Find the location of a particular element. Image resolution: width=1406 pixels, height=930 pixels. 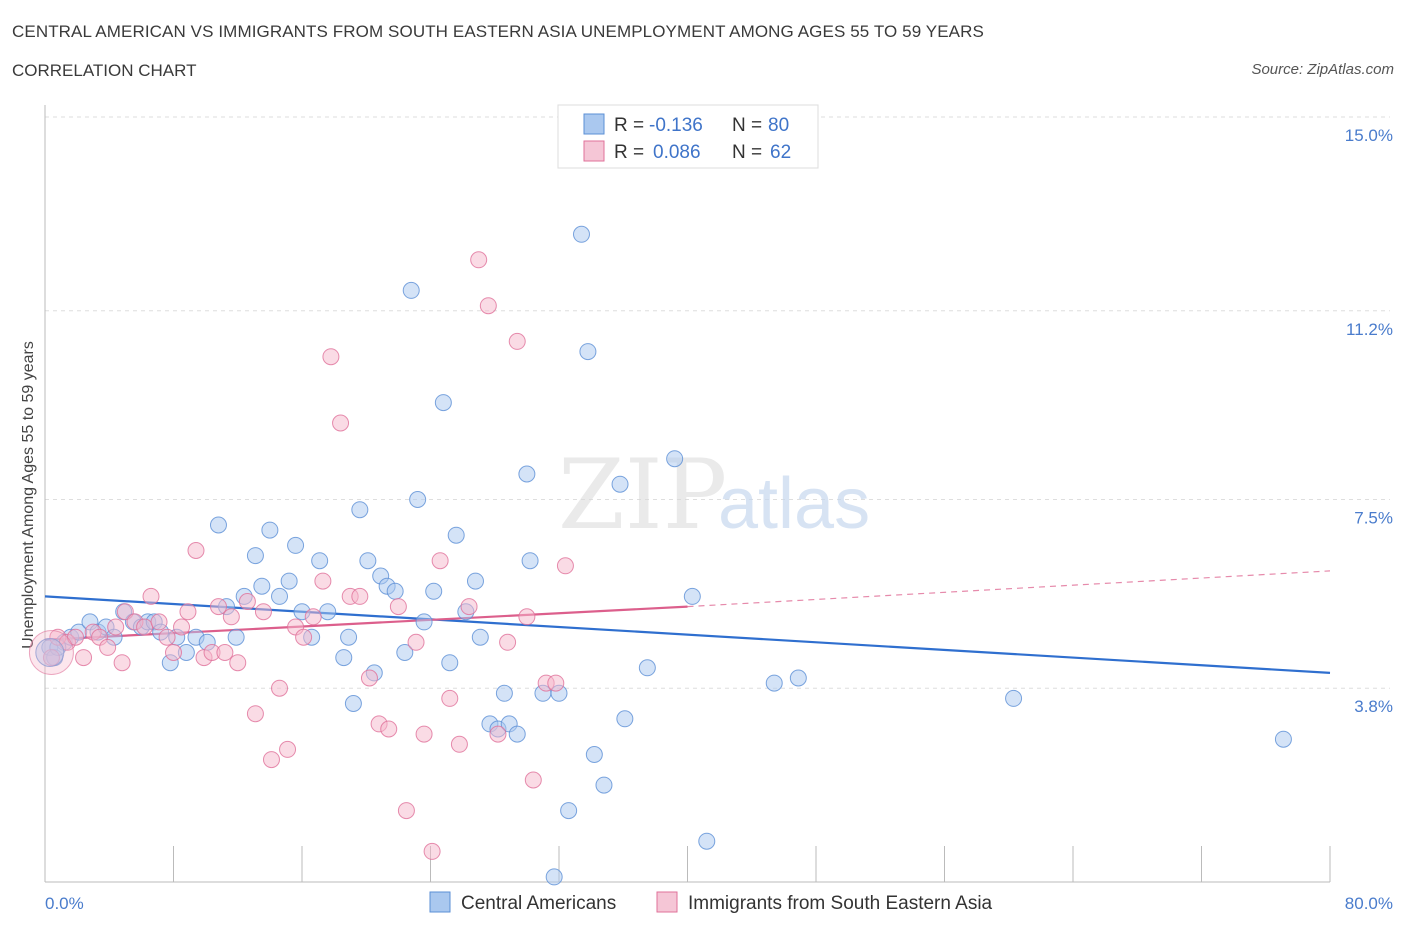

bottom-legend-label-2: Immigrants from South Eastern Asia is located at coordinates (840, 903).